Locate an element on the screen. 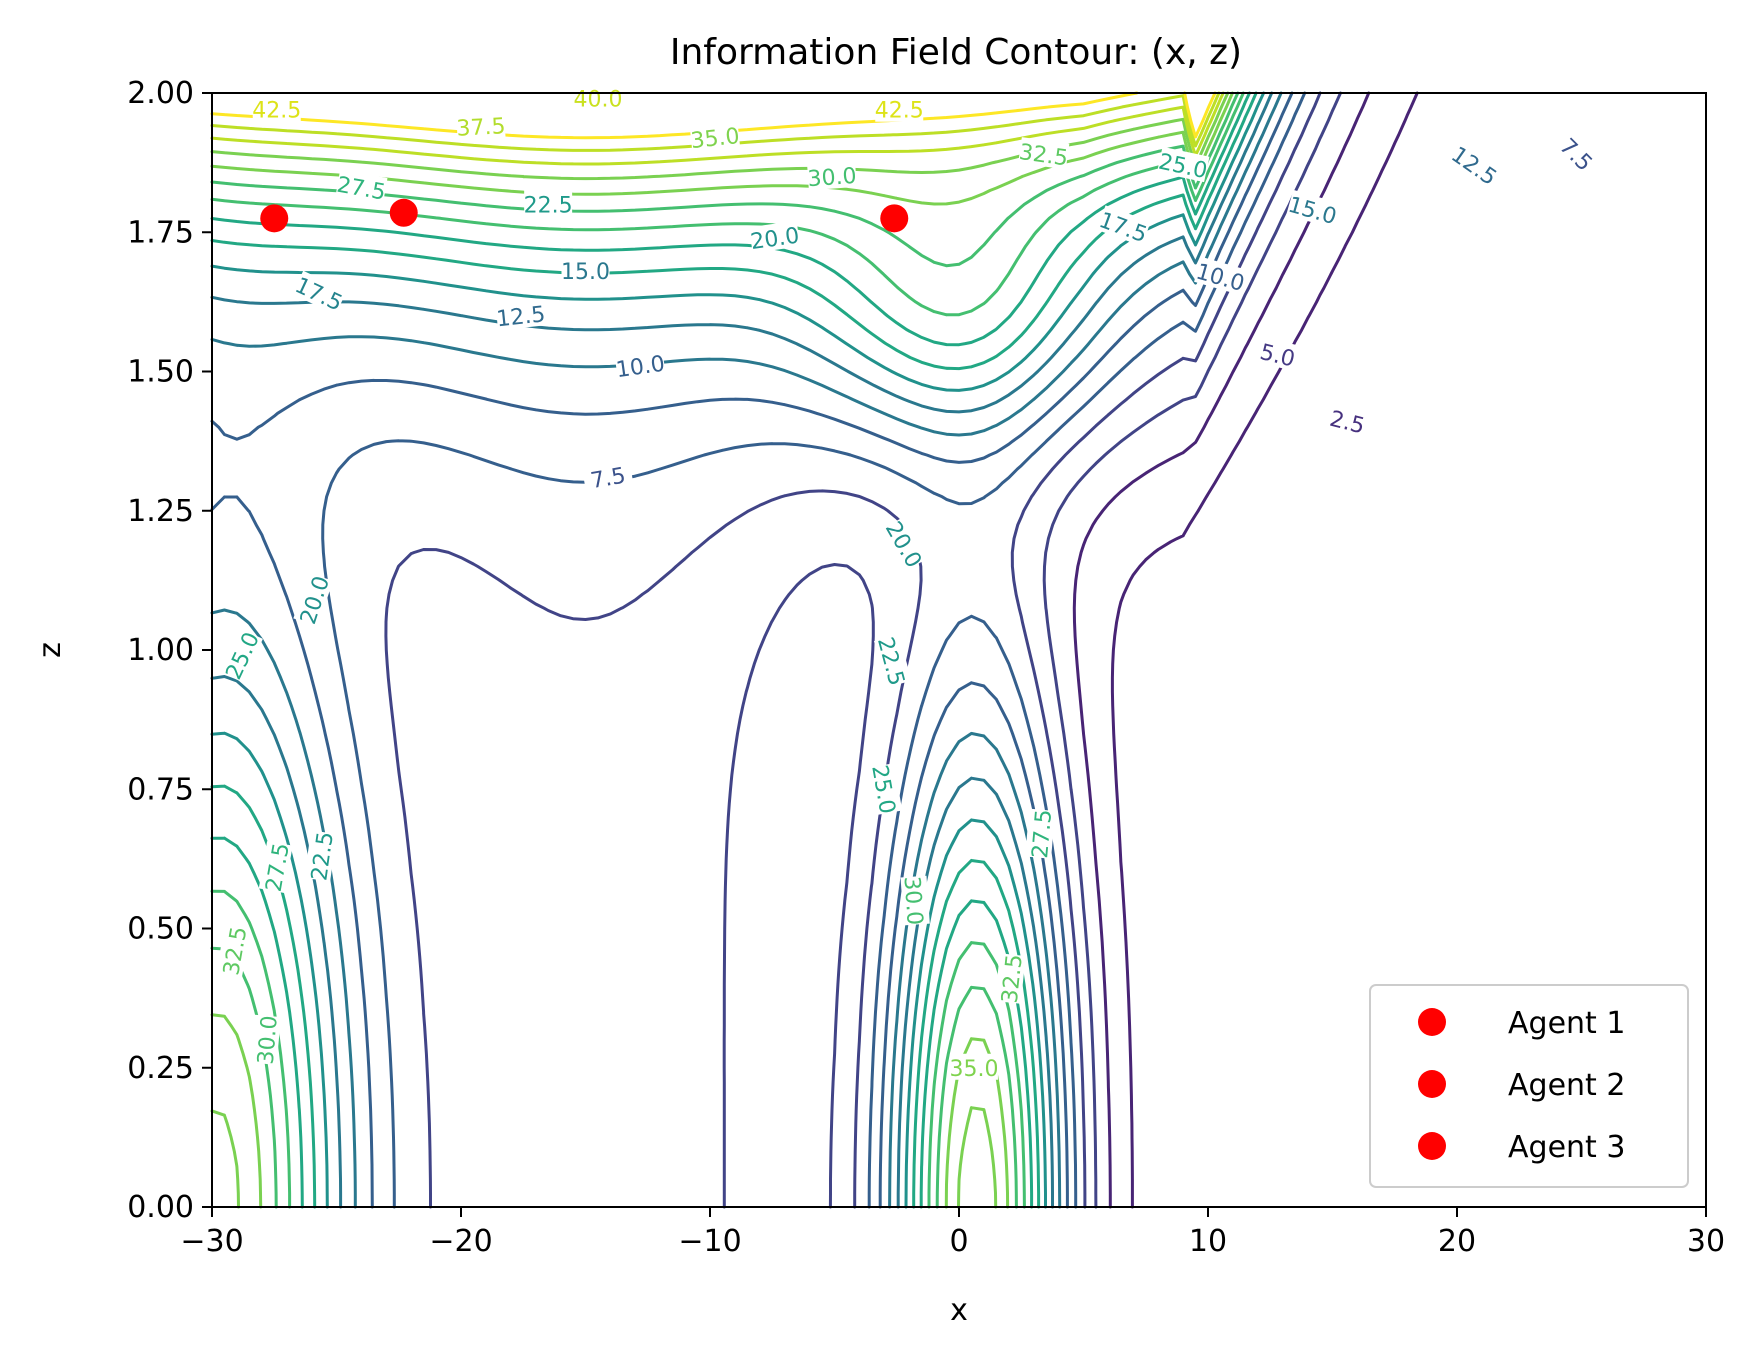 The image size is (1755, 1361). x-tick-label: 0 is located at coordinates (958, 1241).